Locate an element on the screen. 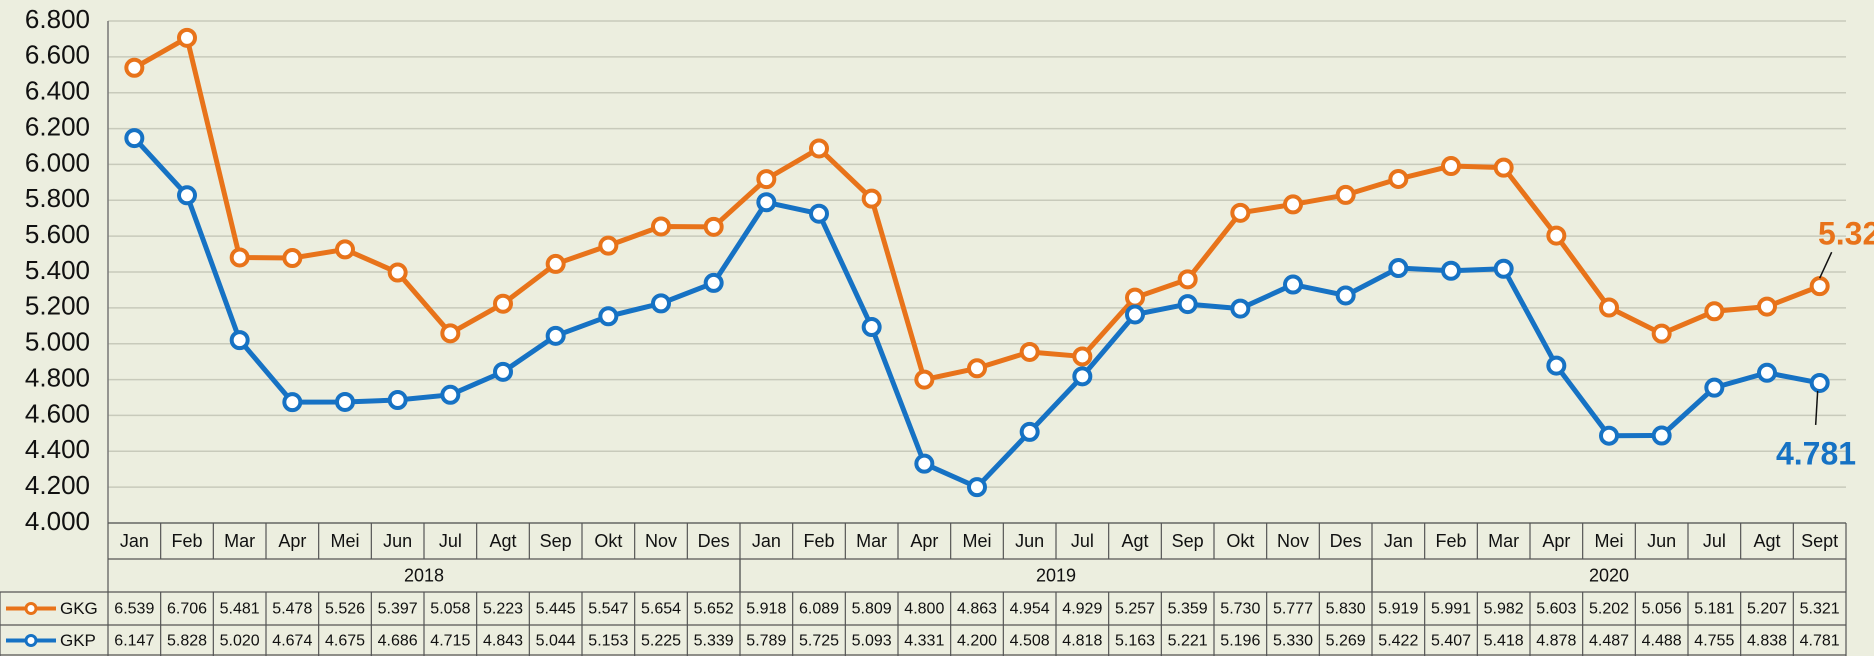  table-value: 5.777 is located at coordinates (1293, 609).